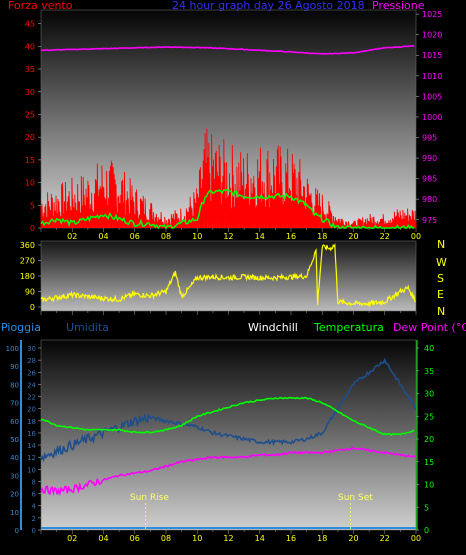 Image resolution: width=466 pixels, height=555 pixels. I want to click on bottom-panel-x-tick-label: 14, so click(260, 538).